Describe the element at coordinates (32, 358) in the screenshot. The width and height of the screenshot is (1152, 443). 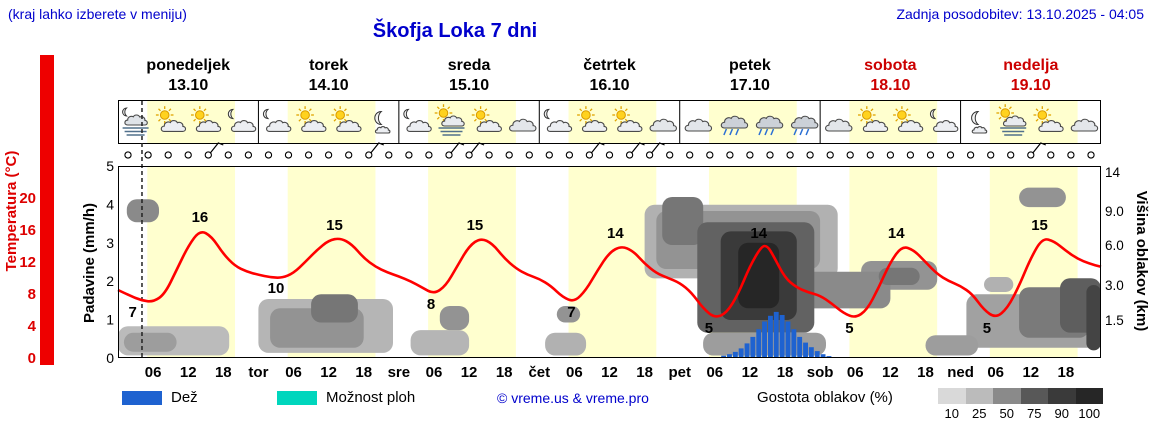
I see `temp-tick-label: 0` at that location.